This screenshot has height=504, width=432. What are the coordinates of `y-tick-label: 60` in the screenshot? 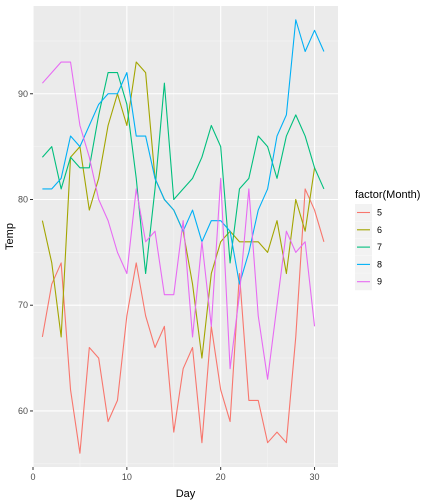 It's located at (23, 411).